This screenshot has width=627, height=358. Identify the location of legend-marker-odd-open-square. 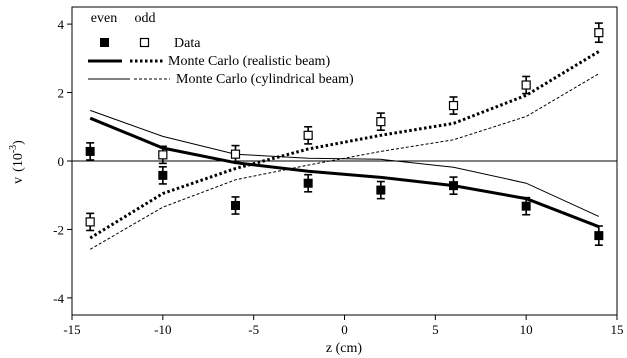
(144, 42).